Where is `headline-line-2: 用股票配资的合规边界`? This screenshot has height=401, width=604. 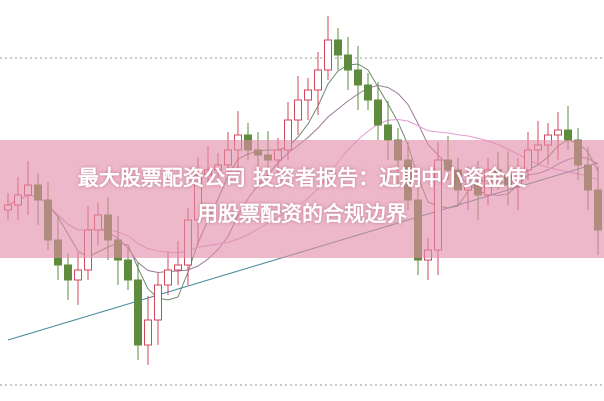 headline-line-2: 用股票配资的合规边界 is located at coordinates (302, 214).